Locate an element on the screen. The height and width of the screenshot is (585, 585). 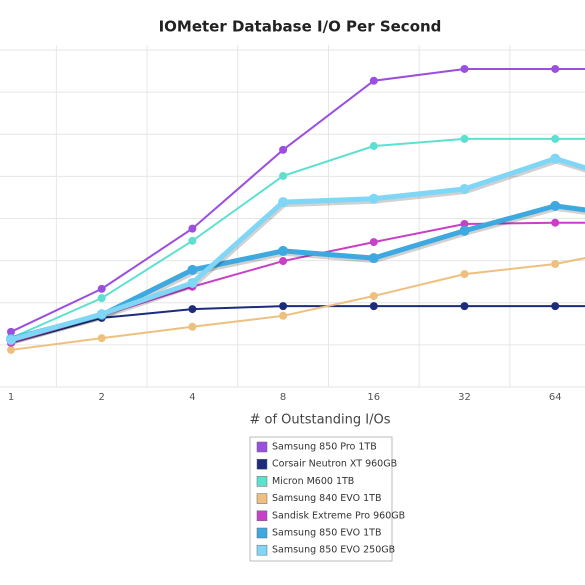
x-tick-label: 4 is located at coordinates (192, 397).